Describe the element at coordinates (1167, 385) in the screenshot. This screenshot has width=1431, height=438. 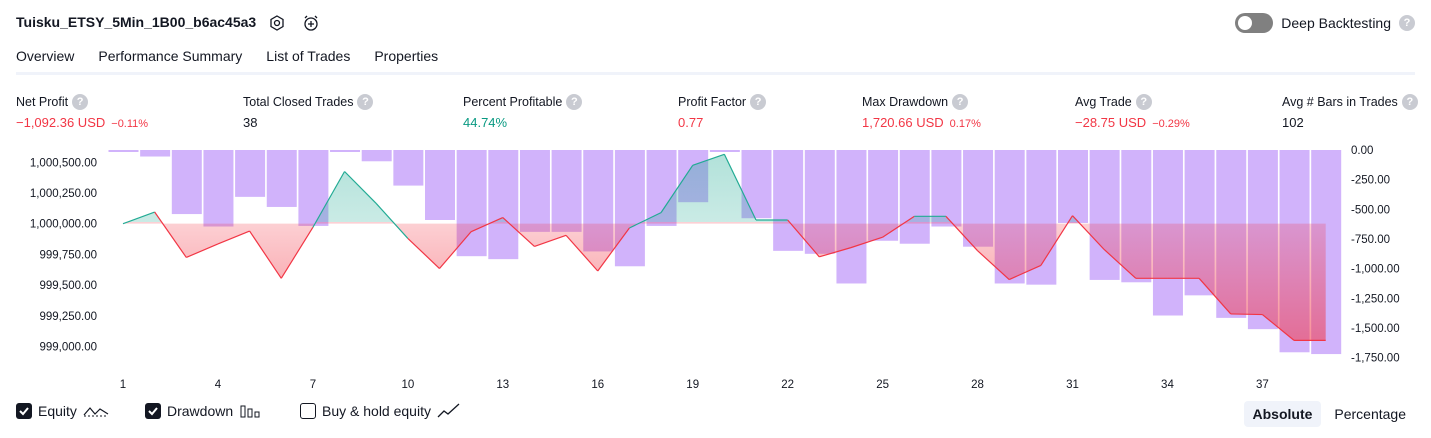
I see `x-axis-label: 34` at that location.